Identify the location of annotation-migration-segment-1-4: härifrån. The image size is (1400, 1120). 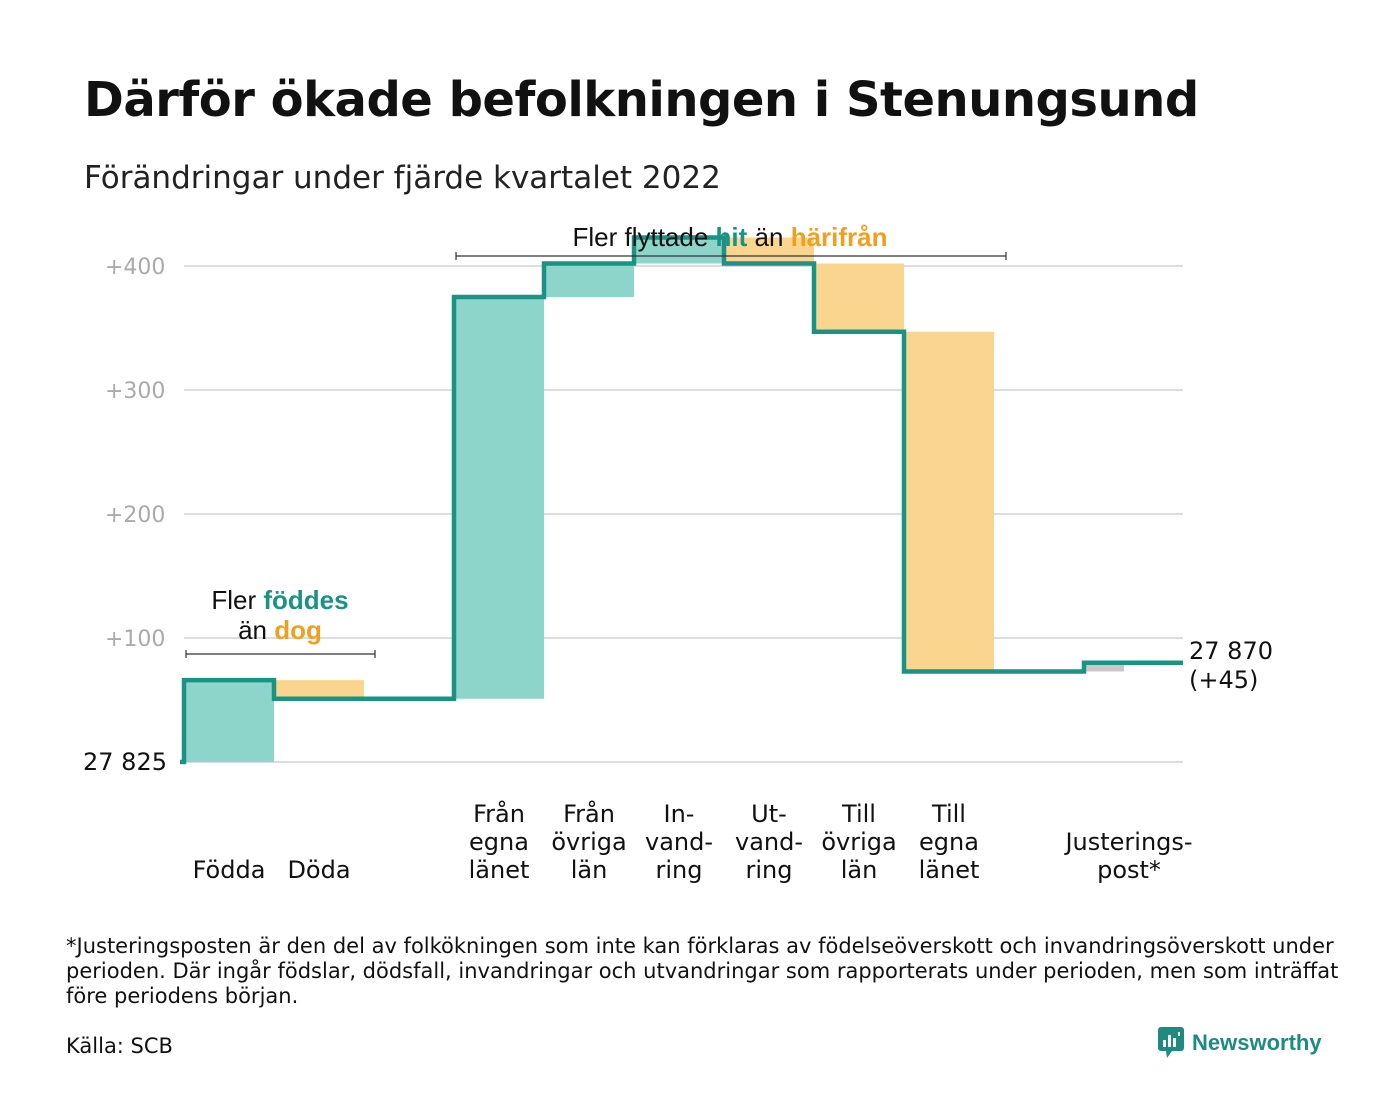
(839, 237).